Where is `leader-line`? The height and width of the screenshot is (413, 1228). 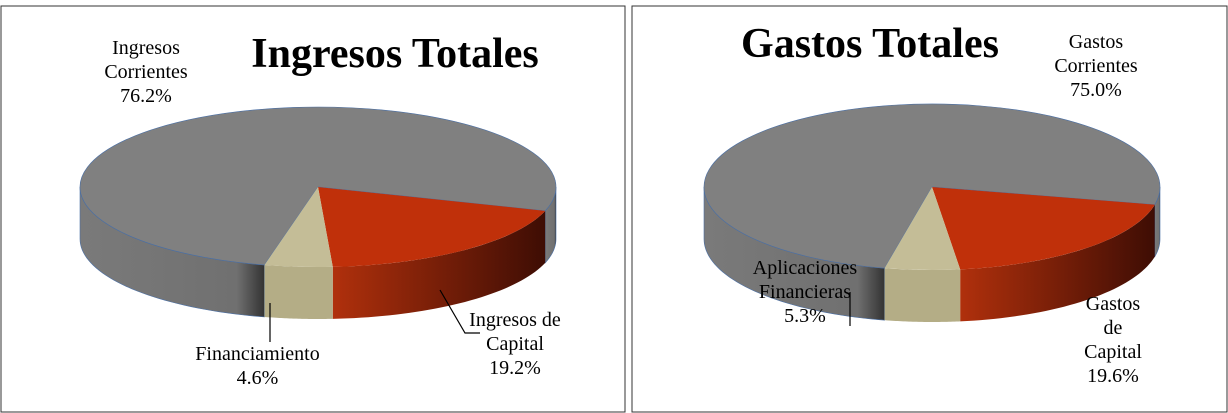 leader-line is located at coordinates (459, 311).